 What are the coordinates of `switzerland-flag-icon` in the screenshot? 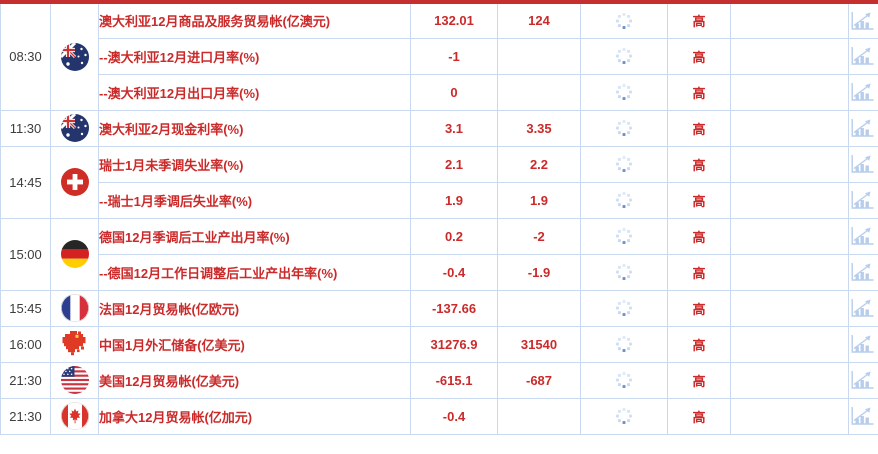 It's located at (74, 182).